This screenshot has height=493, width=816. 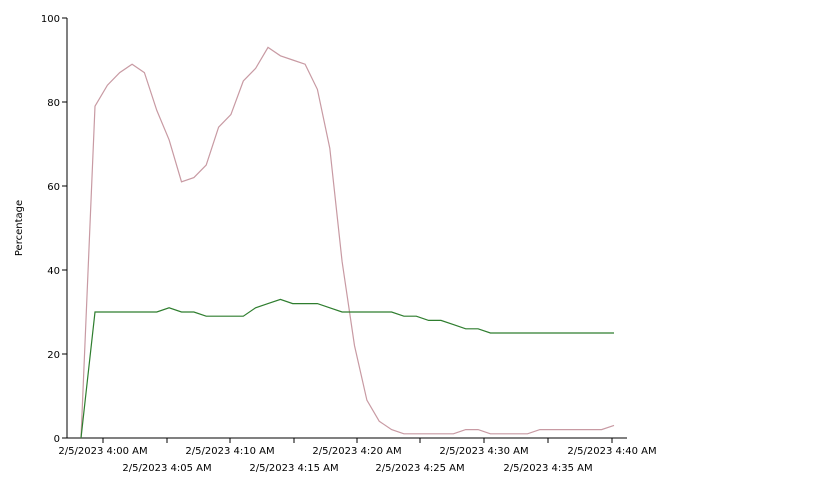 What do you see at coordinates (53, 187) in the screenshot?
I see `y-tick-label: 60` at bounding box center [53, 187].